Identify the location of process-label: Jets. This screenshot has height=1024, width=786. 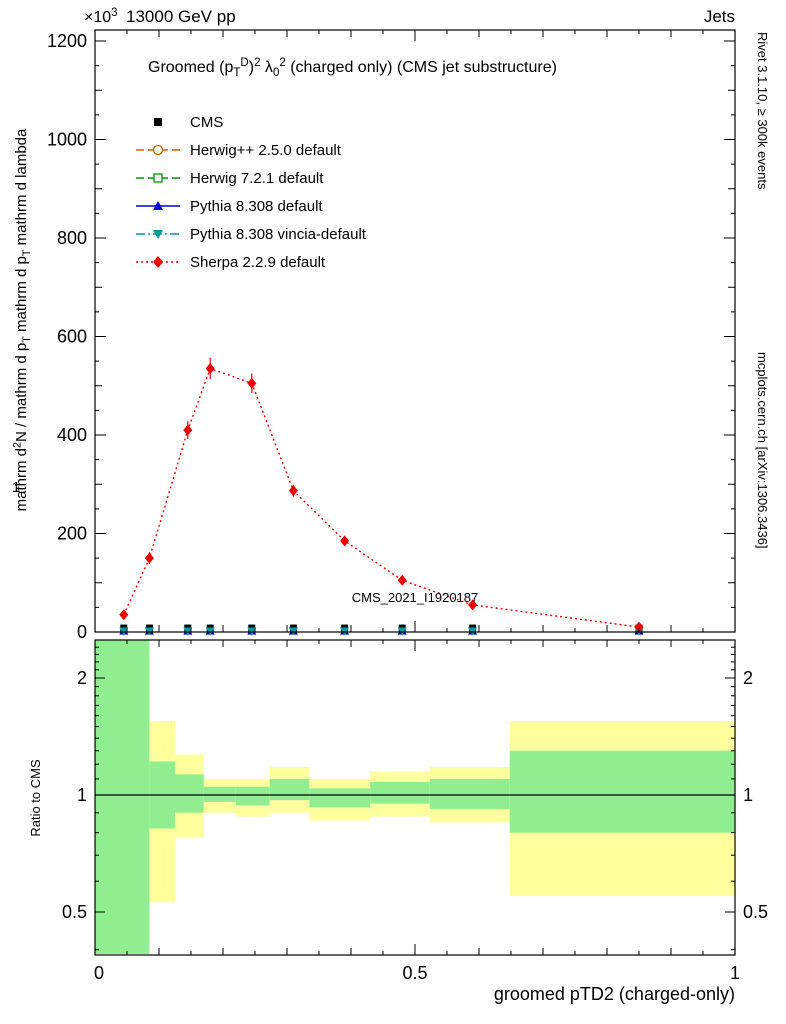
(719, 16).